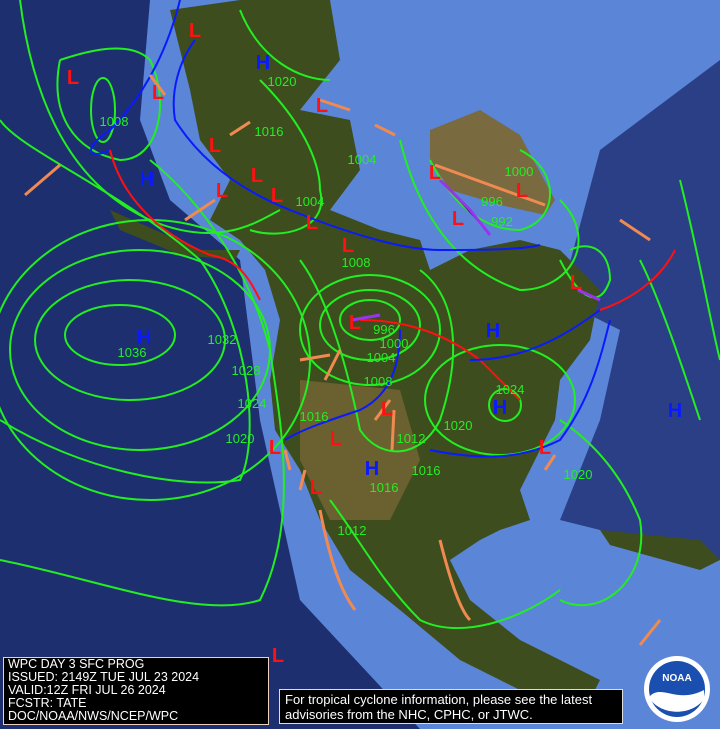  Describe the element at coordinates (93, 716) in the screenshot. I see `agency: DOC/NOAA/NWS/NCEP/WPC` at that location.